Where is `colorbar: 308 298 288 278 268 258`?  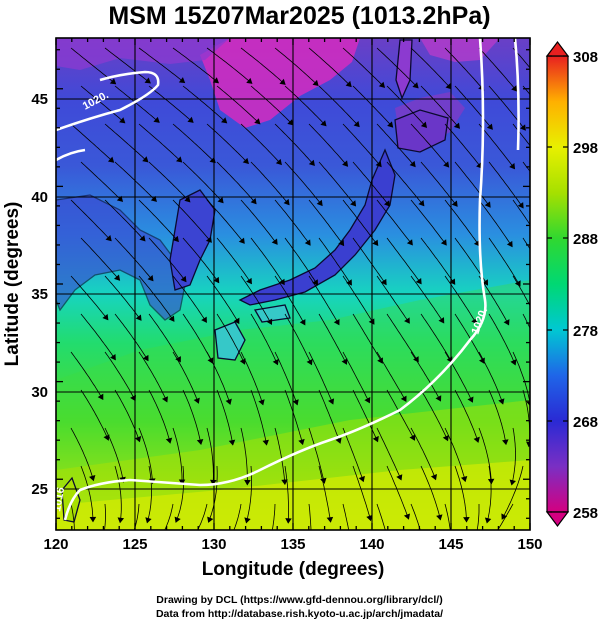
colorbar: 308 298 288 278 268 258 is located at coordinates (571, 284).